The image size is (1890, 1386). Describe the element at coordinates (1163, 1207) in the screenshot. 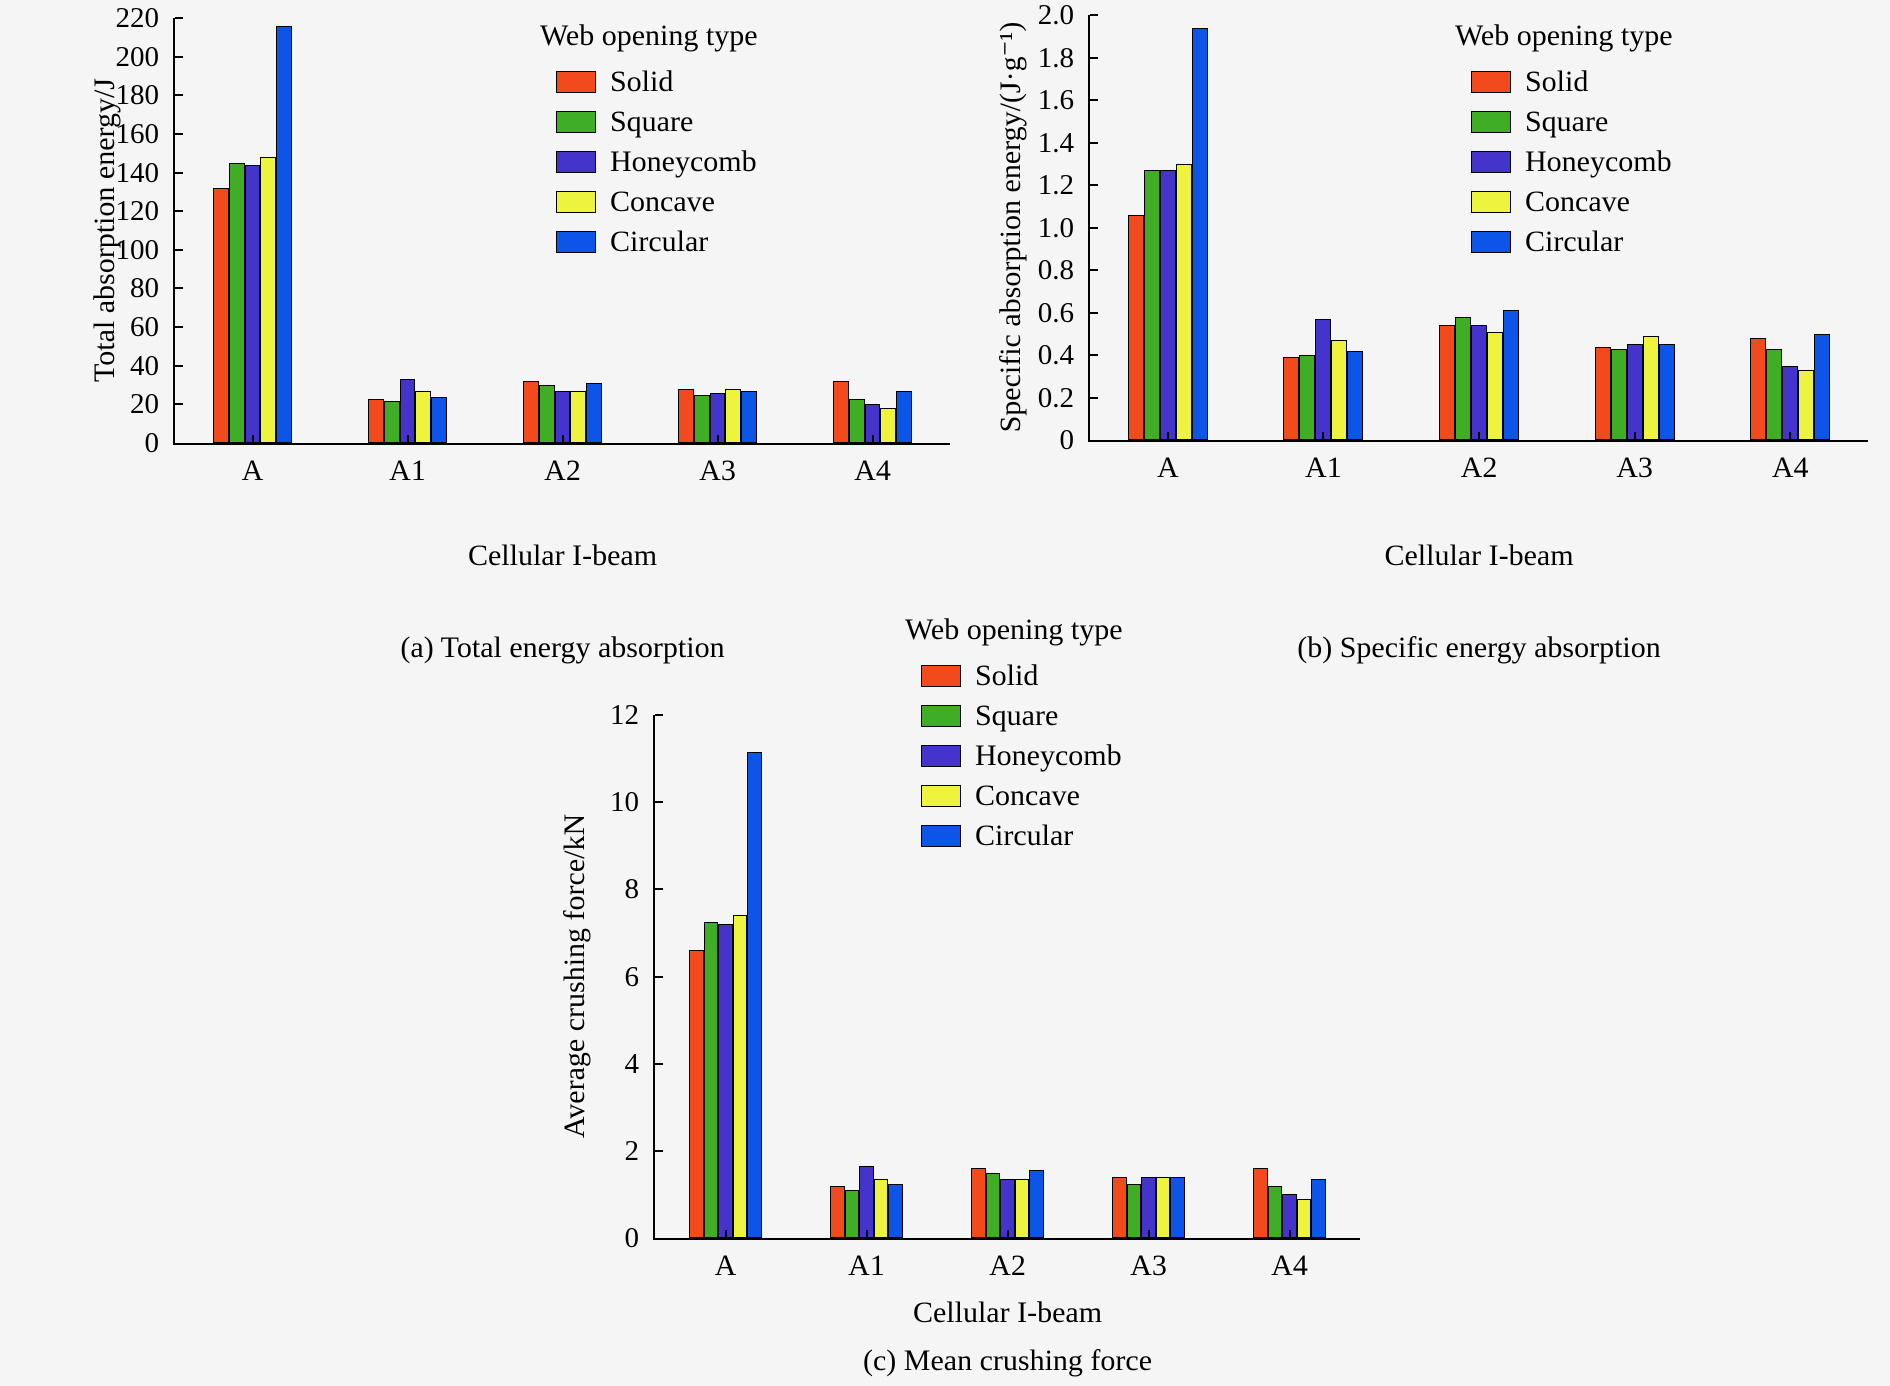

I see `bar-concave-a3` at that location.